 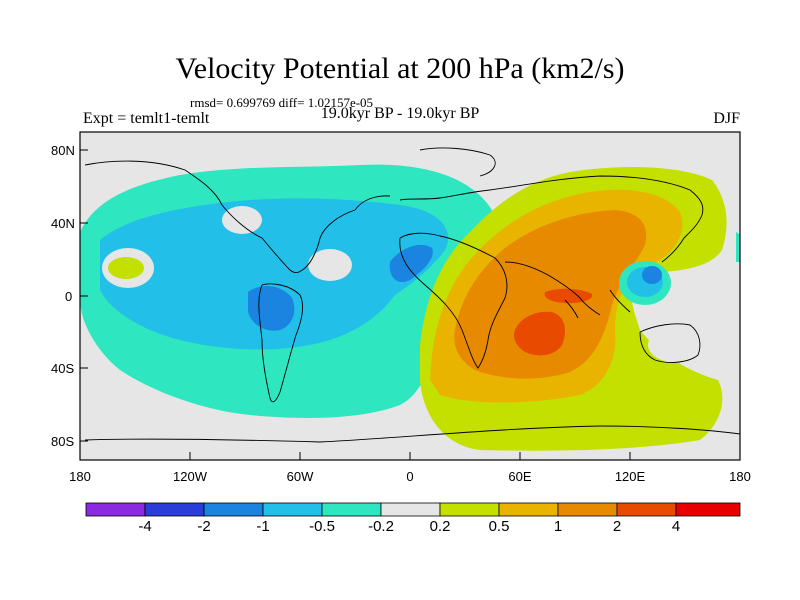 I want to click on contour-redorange-strip, so click(x=568, y=296).